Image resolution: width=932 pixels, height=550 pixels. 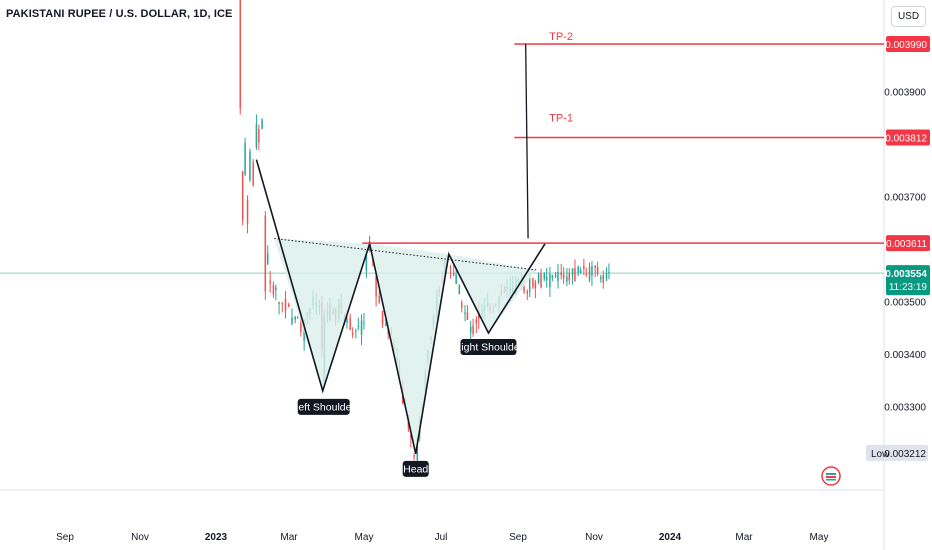 I want to click on target-price-label: 0.003611, so click(x=906, y=244).